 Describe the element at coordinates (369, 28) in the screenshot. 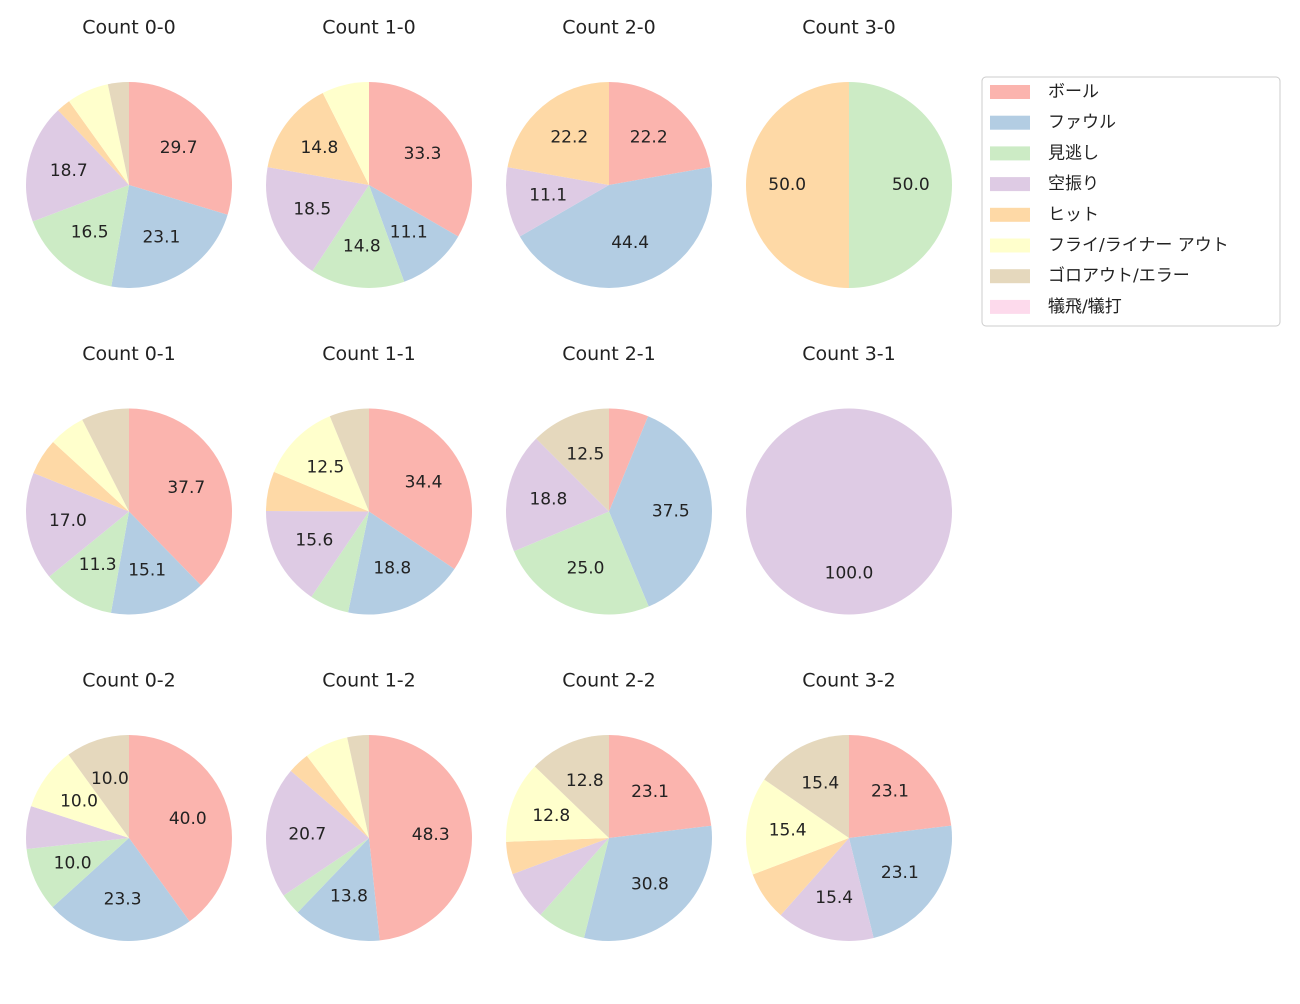

I see `pie-title: Count 1-0` at that location.